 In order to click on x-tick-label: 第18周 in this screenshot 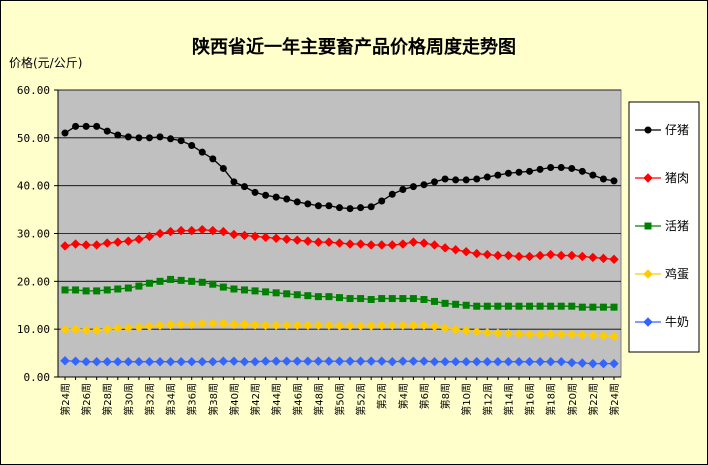, I will do `click(551, 399)`.